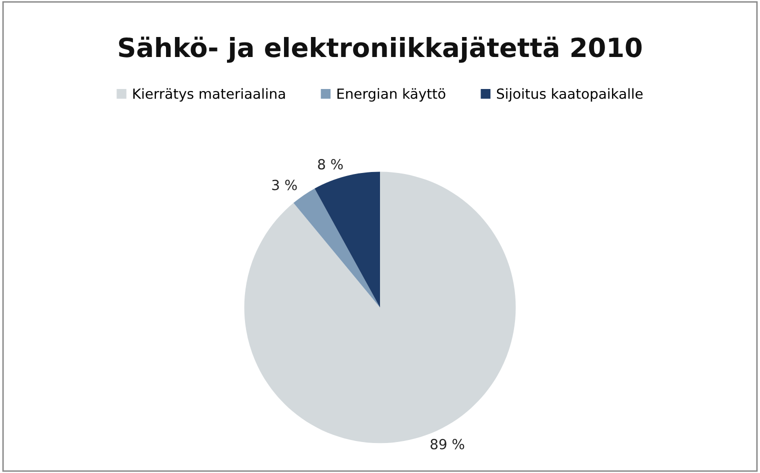 The height and width of the screenshot is (473, 760). I want to click on chart-title: Sähkö- ja elektroniikkajätettä 2010, so click(380, 49).